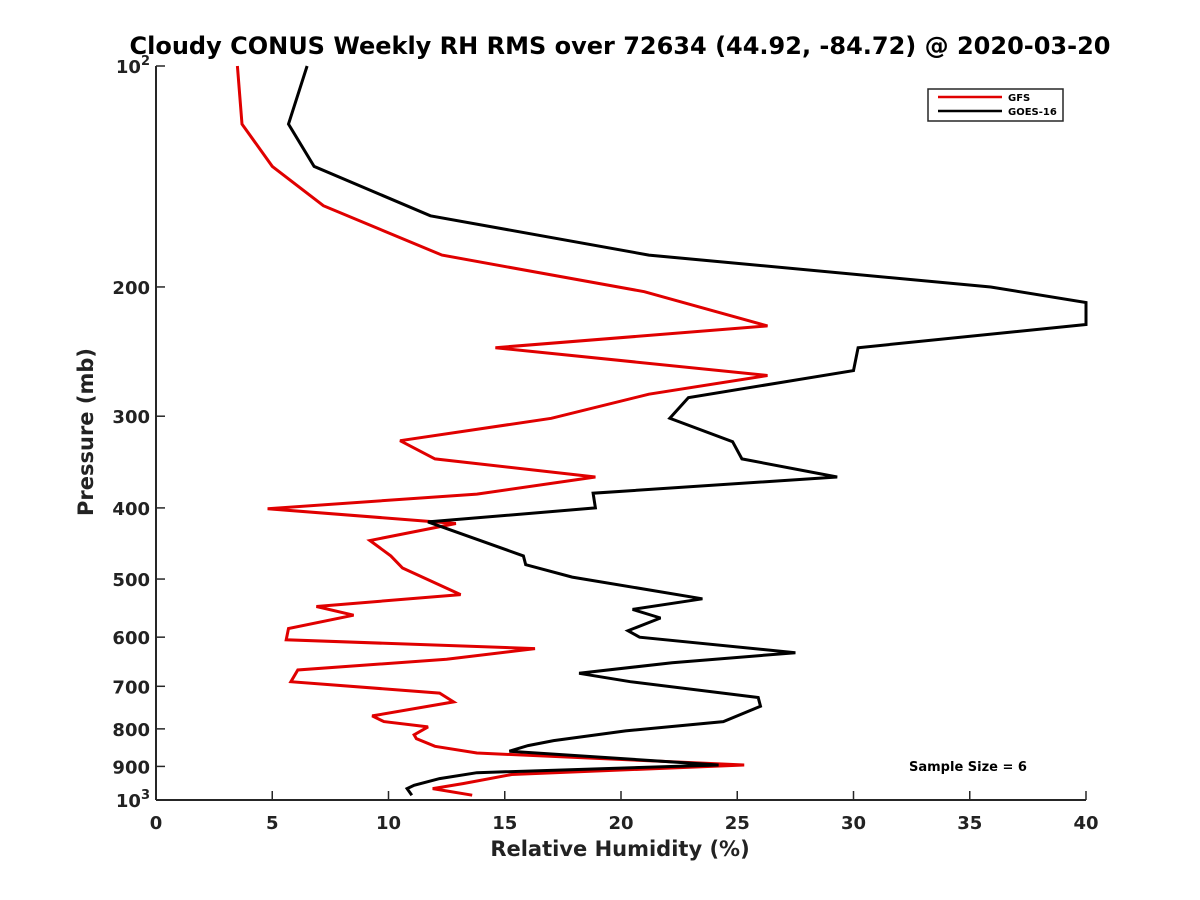 The image size is (1200, 900). What do you see at coordinates (968, 767) in the screenshot?
I see `sample-size-annotation: Sample Size = 6` at bounding box center [968, 767].